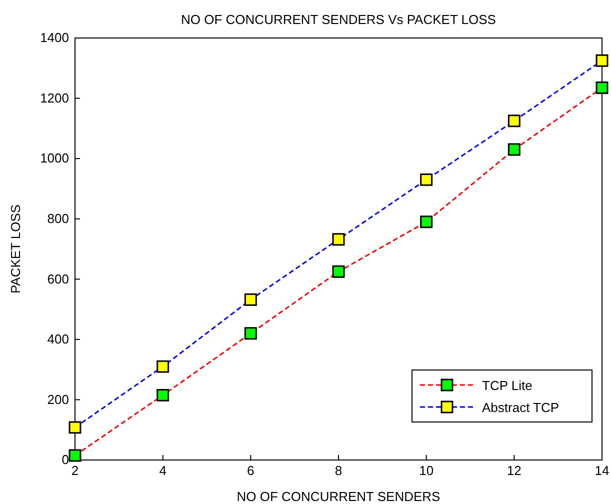 Image resolution: width=611 pixels, height=504 pixels. Describe the element at coordinates (58, 218) in the screenshot. I see `y-tick-label: 800` at that location.